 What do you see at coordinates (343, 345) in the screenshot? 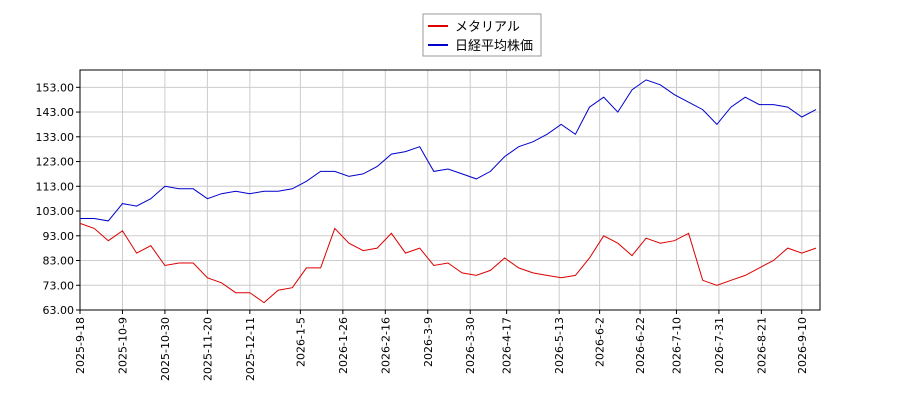
I see `x-tick-label: 2026-1-26` at bounding box center [343, 345].